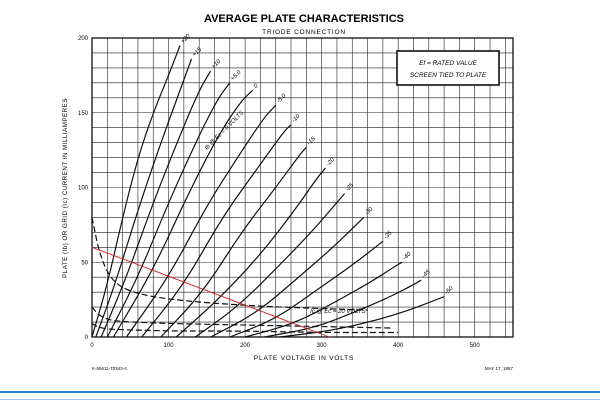 Image resolution: width=600 pixels, height=403 pixels. Describe the element at coordinates (448, 68) in the screenshot. I see `legend-box: Ef = RATED VALUE SCREEN TIED TO PLATE` at that location.